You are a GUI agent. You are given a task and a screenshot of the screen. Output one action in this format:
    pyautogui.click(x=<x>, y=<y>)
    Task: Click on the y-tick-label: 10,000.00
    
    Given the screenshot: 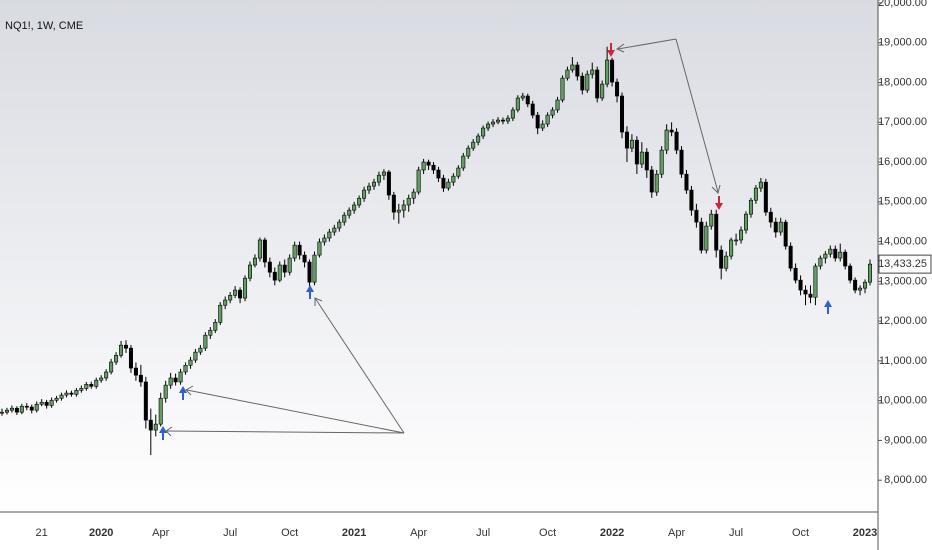 What is the action you would take?
    pyautogui.click(x=902, y=401)
    